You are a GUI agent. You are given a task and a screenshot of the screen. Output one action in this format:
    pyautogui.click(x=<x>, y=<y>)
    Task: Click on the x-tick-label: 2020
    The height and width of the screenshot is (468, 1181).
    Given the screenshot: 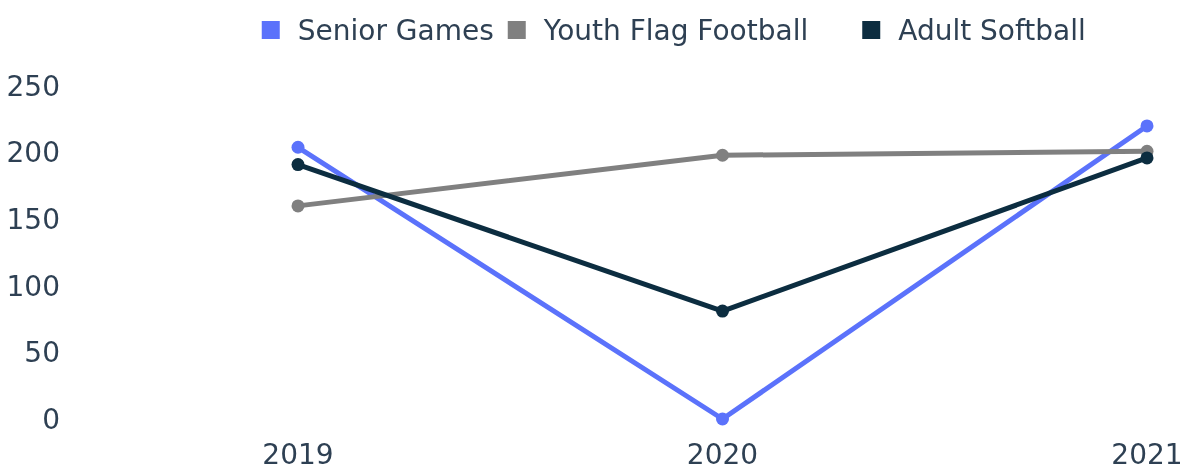 What is the action you would take?
    pyautogui.click(x=722, y=453)
    